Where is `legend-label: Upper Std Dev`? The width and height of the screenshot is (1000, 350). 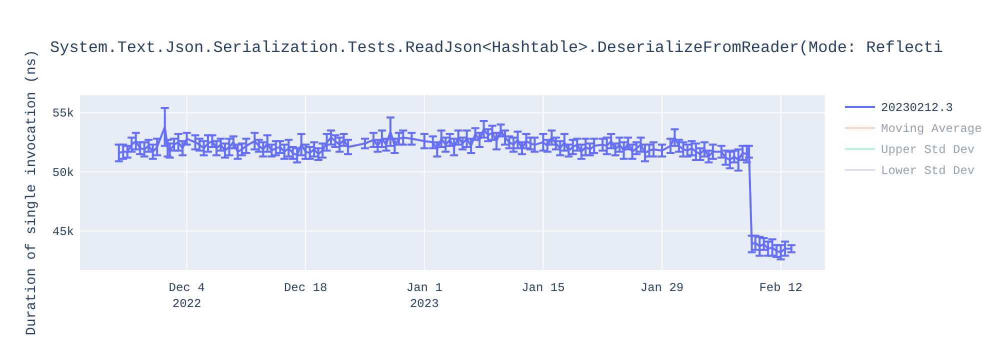
legend-label: Upper Std Dev is located at coordinates (928, 150).